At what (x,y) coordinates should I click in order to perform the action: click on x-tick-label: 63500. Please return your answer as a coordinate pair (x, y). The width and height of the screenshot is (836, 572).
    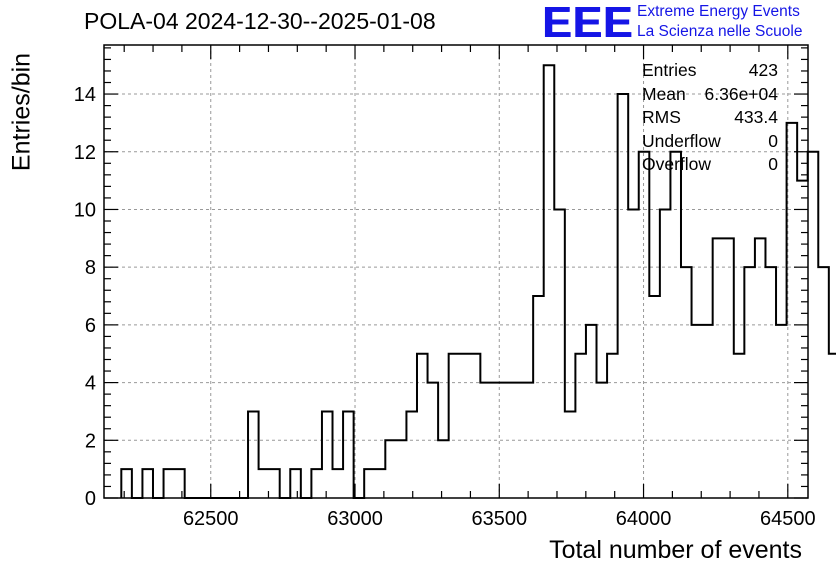
    Looking at the image, I should click on (499, 519).